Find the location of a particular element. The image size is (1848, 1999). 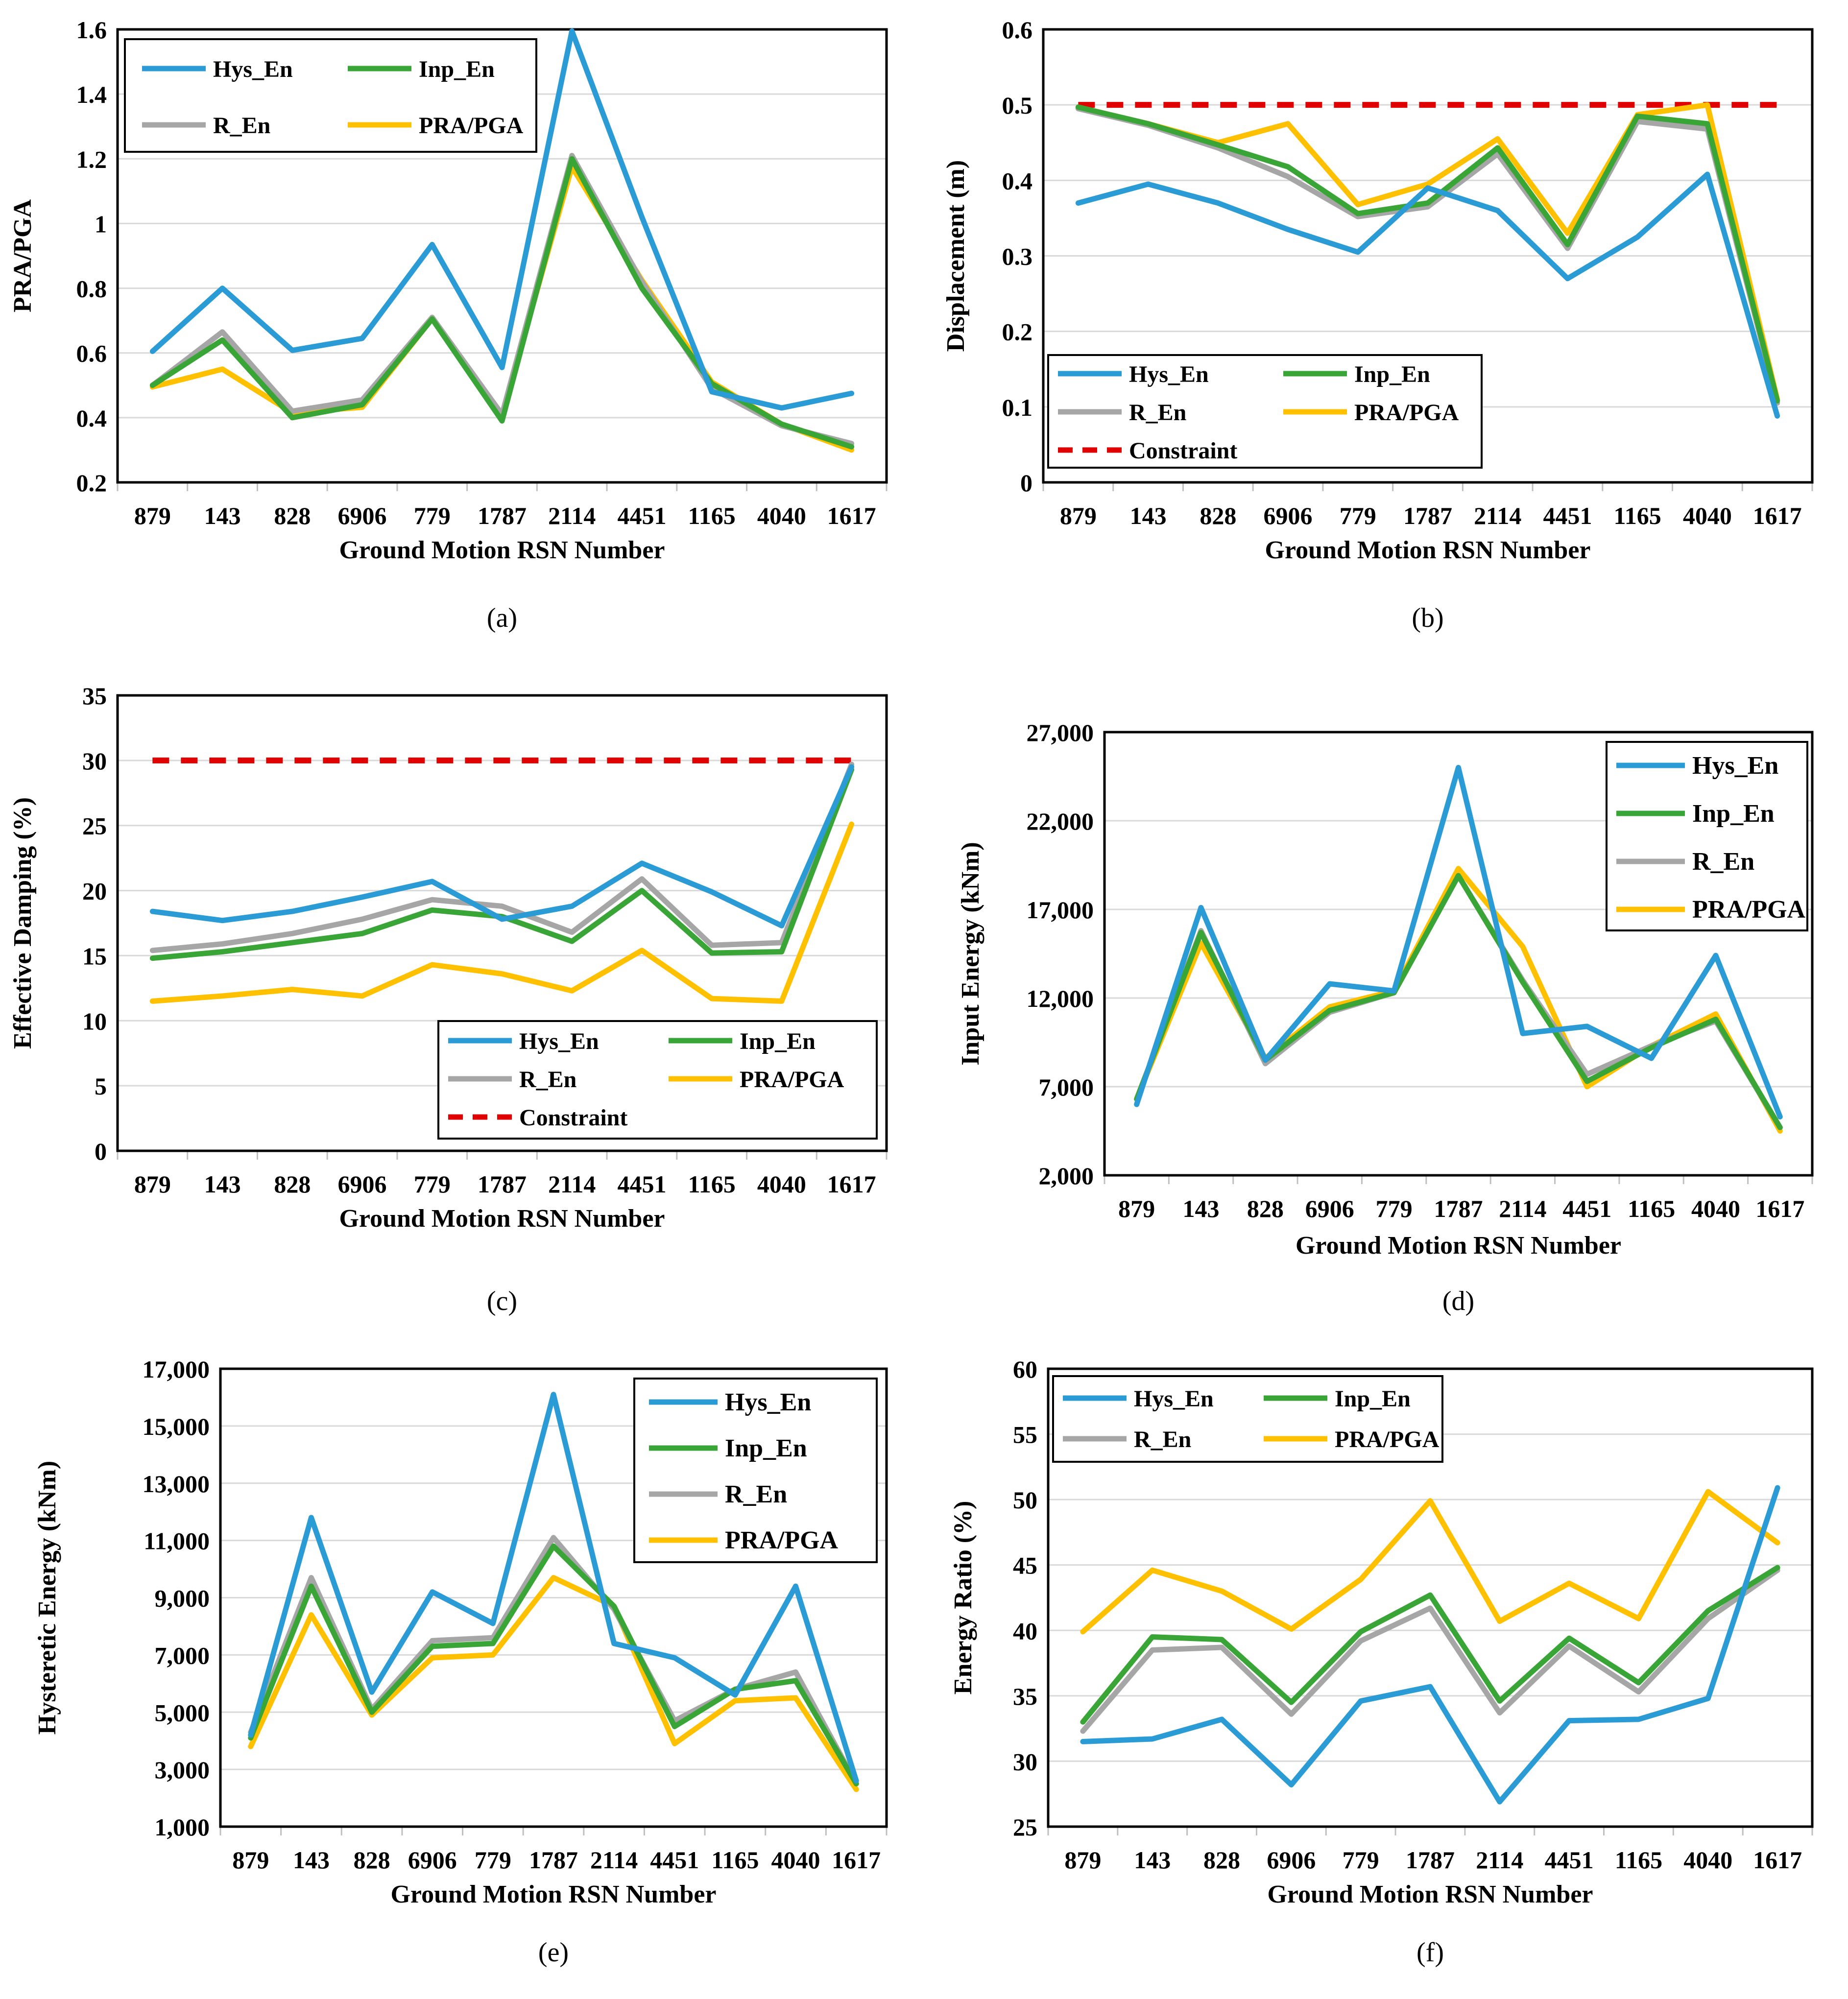

y-tick-label: 2,000 is located at coordinates (1066, 1176).